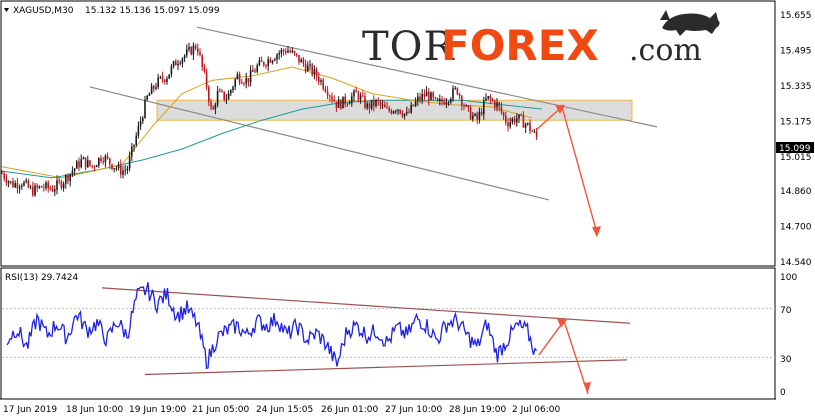 Image resolution: width=815 pixels, height=419 pixels. What do you see at coordinates (272, 326) in the screenshot?
I see `rsi-line` at bounding box center [272, 326].